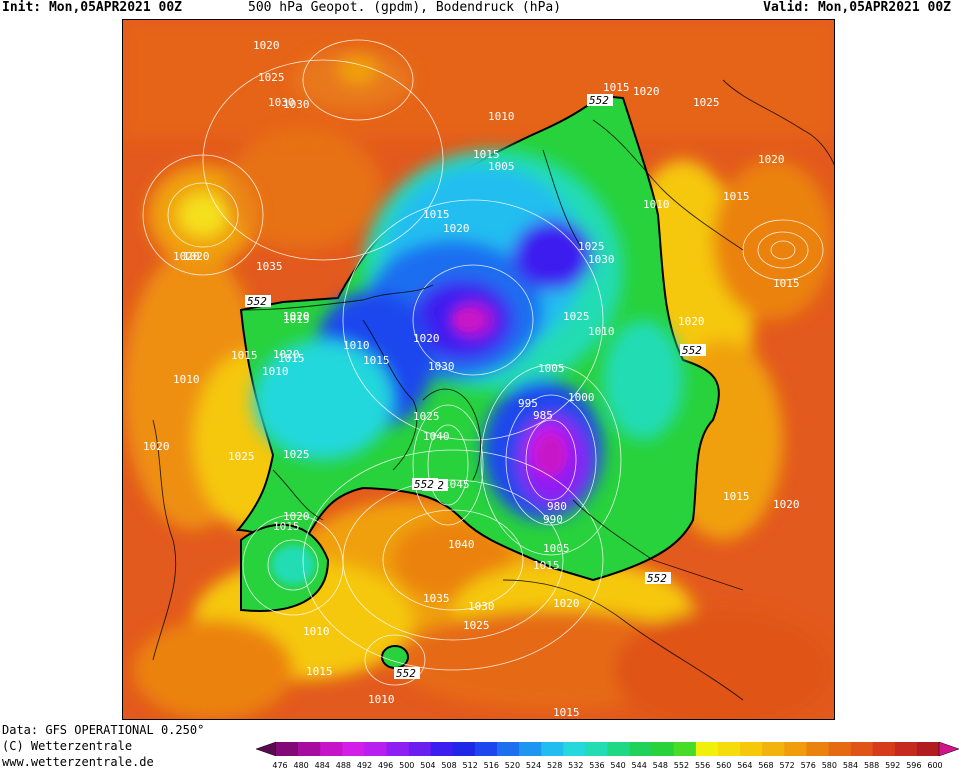 Image resolution: width=959 pixels, height=770 pixels. What do you see at coordinates (266, 749) in the screenshot?
I see `colorbar-arrow-low` at bounding box center [266, 749].